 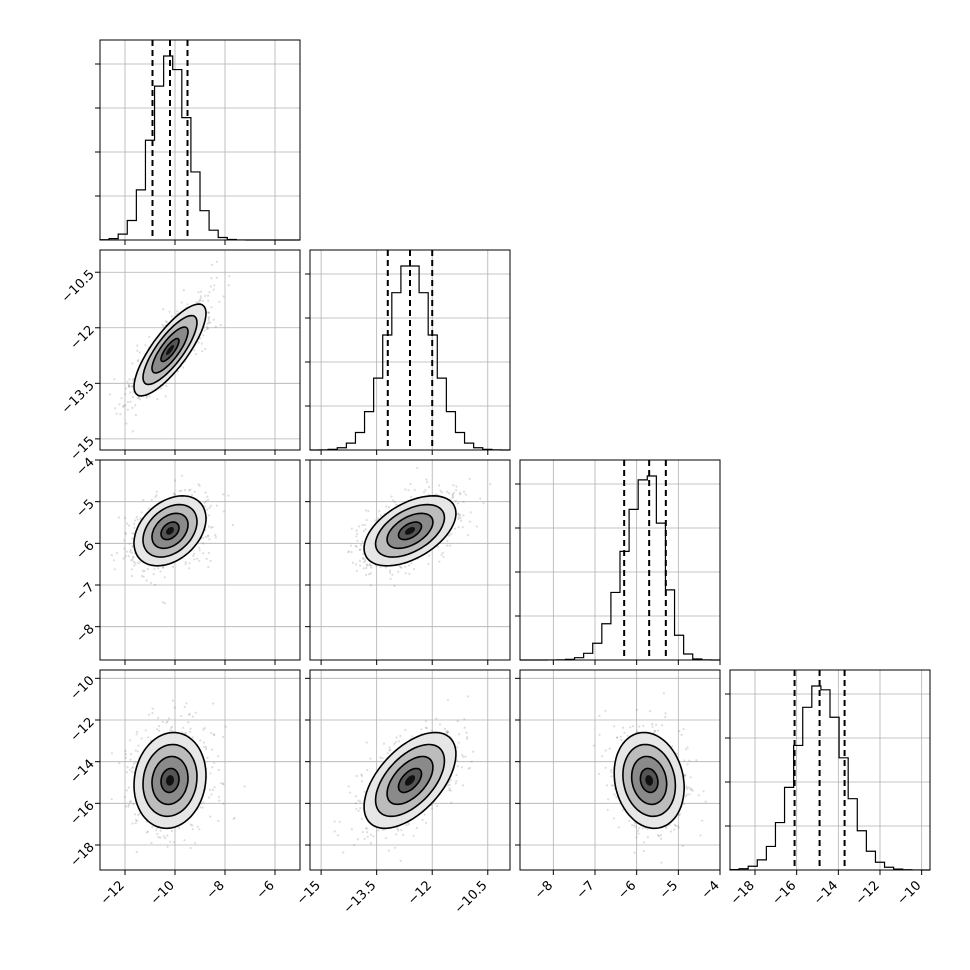 What do you see at coordinates (83, 772) in the screenshot?
I see `y-tick-label: −14` at bounding box center [83, 772].